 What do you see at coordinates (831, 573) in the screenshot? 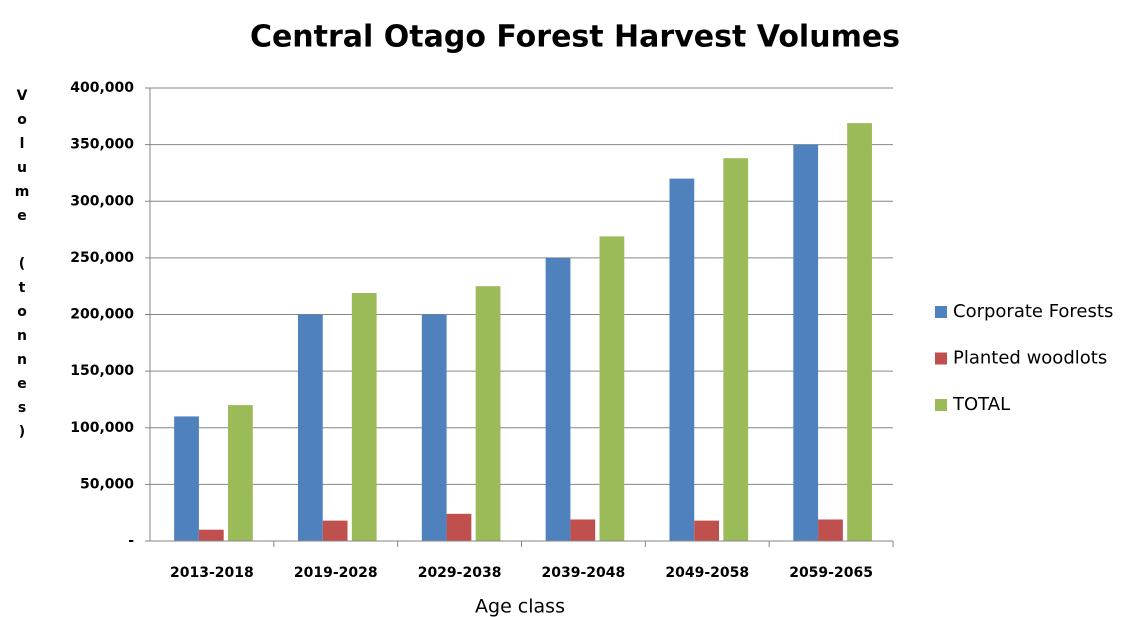
I see `x-tick-label: 2059-2065` at bounding box center [831, 573].